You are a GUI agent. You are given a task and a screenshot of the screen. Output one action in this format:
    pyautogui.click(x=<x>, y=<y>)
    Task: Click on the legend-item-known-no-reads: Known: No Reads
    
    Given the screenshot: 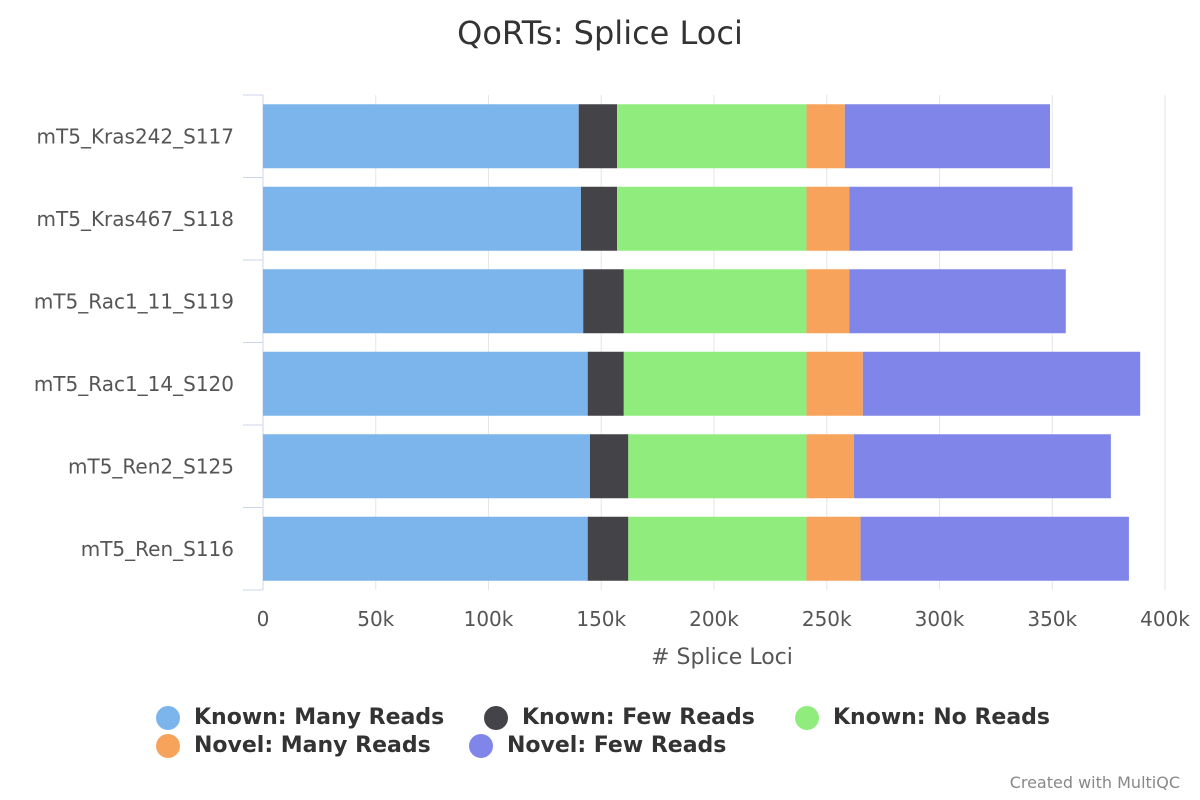 What is the action you would take?
    pyautogui.click(x=922, y=717)
    